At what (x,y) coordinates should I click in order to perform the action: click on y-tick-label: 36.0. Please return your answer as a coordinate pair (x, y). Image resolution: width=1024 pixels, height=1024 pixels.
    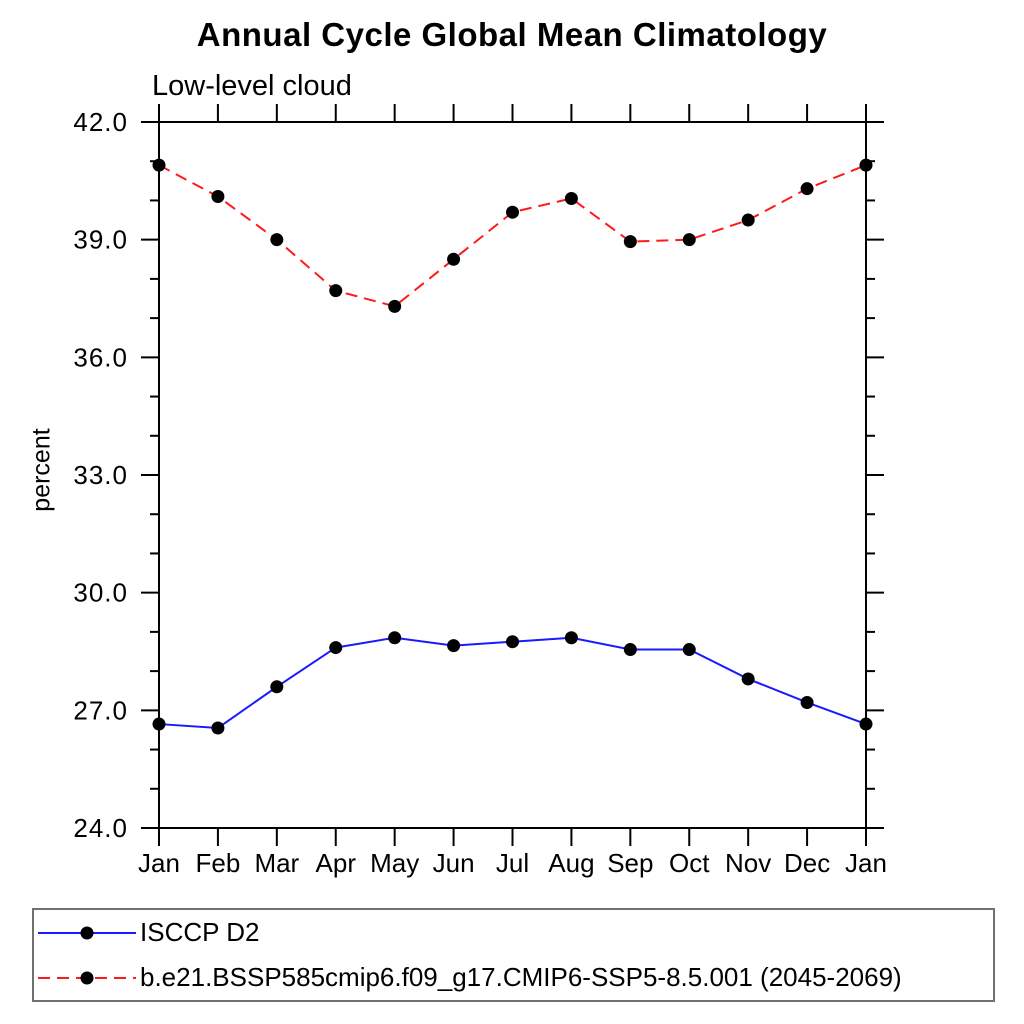
    Looking at the image, I should click on (100, 357).